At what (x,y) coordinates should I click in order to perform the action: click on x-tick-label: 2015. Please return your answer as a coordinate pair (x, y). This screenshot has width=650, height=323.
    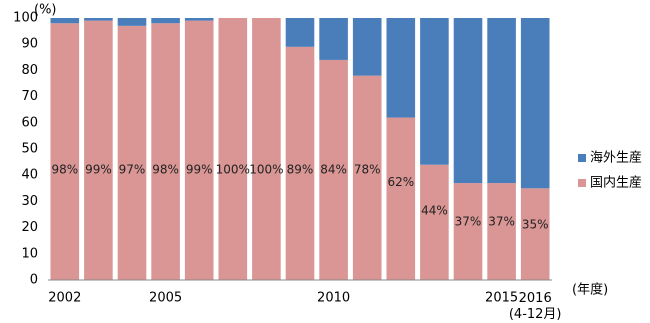
    Looking at the image, I should click on (501, 298).